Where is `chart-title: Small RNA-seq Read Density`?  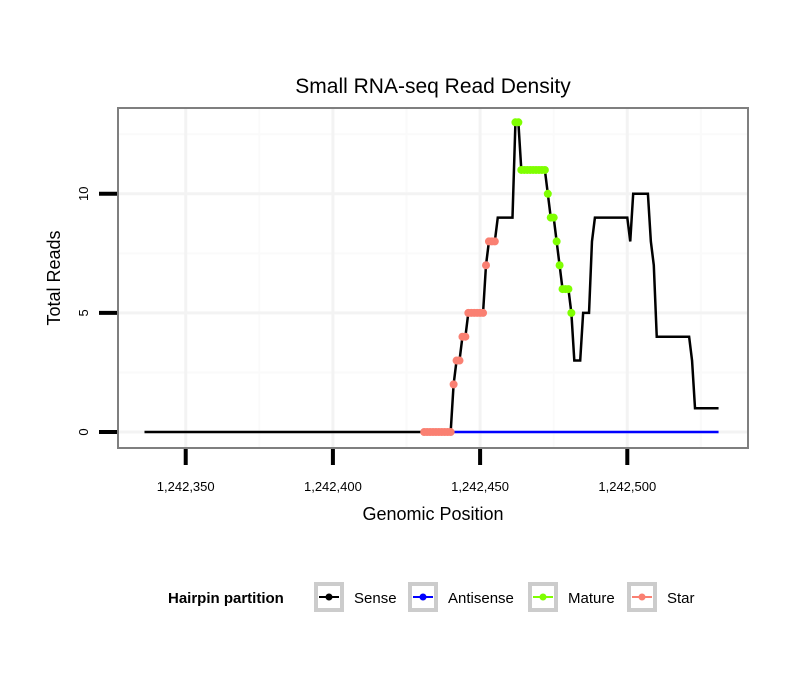 chart-title: Small RNA-seq Read Density is located at coordinates (433, 86).